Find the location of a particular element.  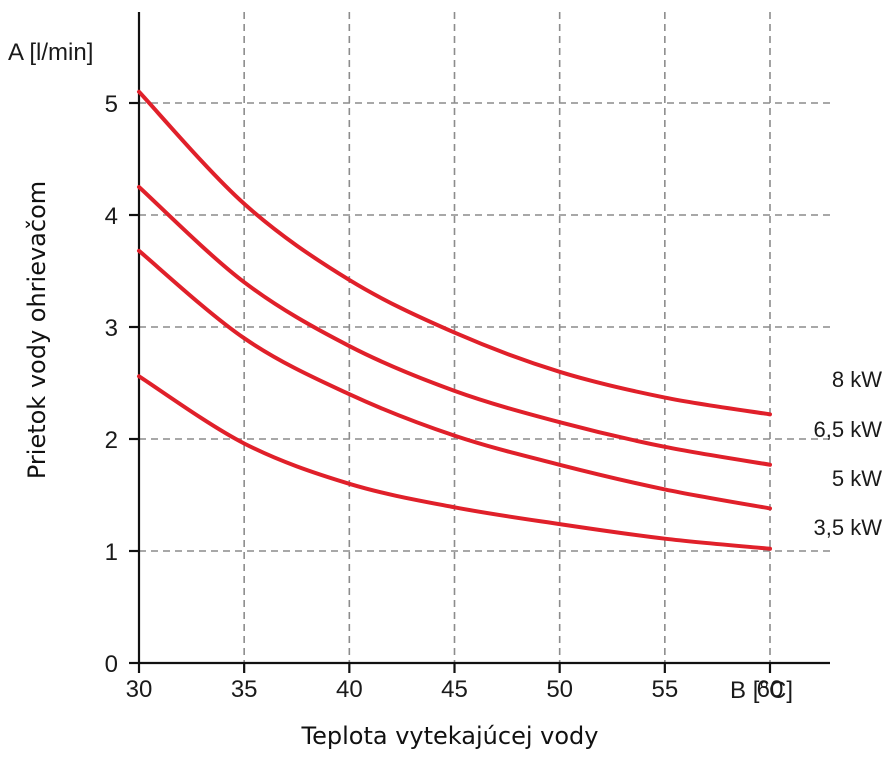

x-axis-title: Teplota vytekajúcej vody is located at coordinates (450, 736).